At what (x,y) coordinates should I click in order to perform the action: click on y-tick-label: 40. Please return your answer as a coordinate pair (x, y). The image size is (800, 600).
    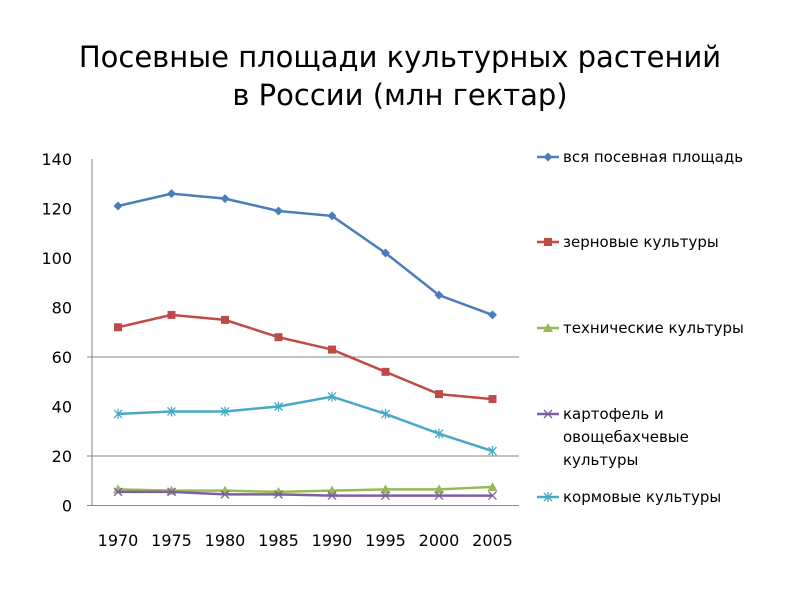
    Looking at the image, I should click on (62, 407).